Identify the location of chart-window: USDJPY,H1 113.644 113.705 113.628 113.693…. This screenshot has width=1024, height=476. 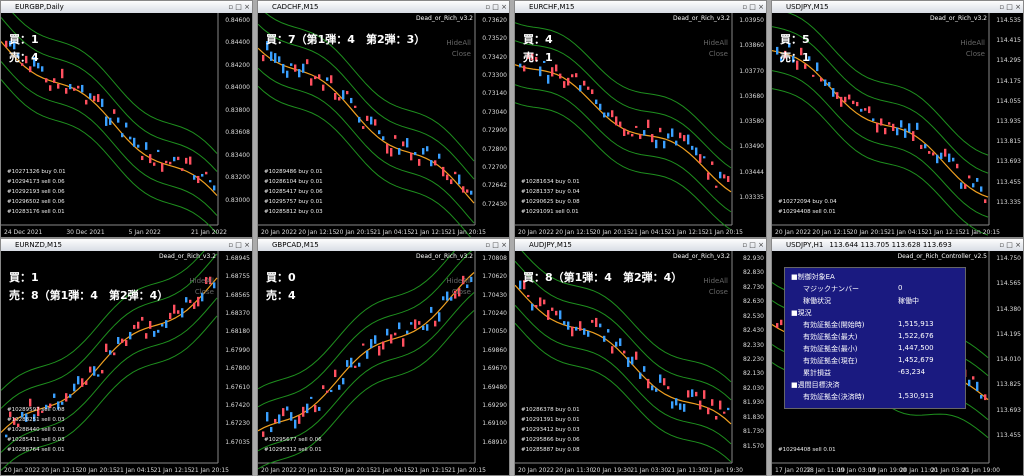
(897, 357).